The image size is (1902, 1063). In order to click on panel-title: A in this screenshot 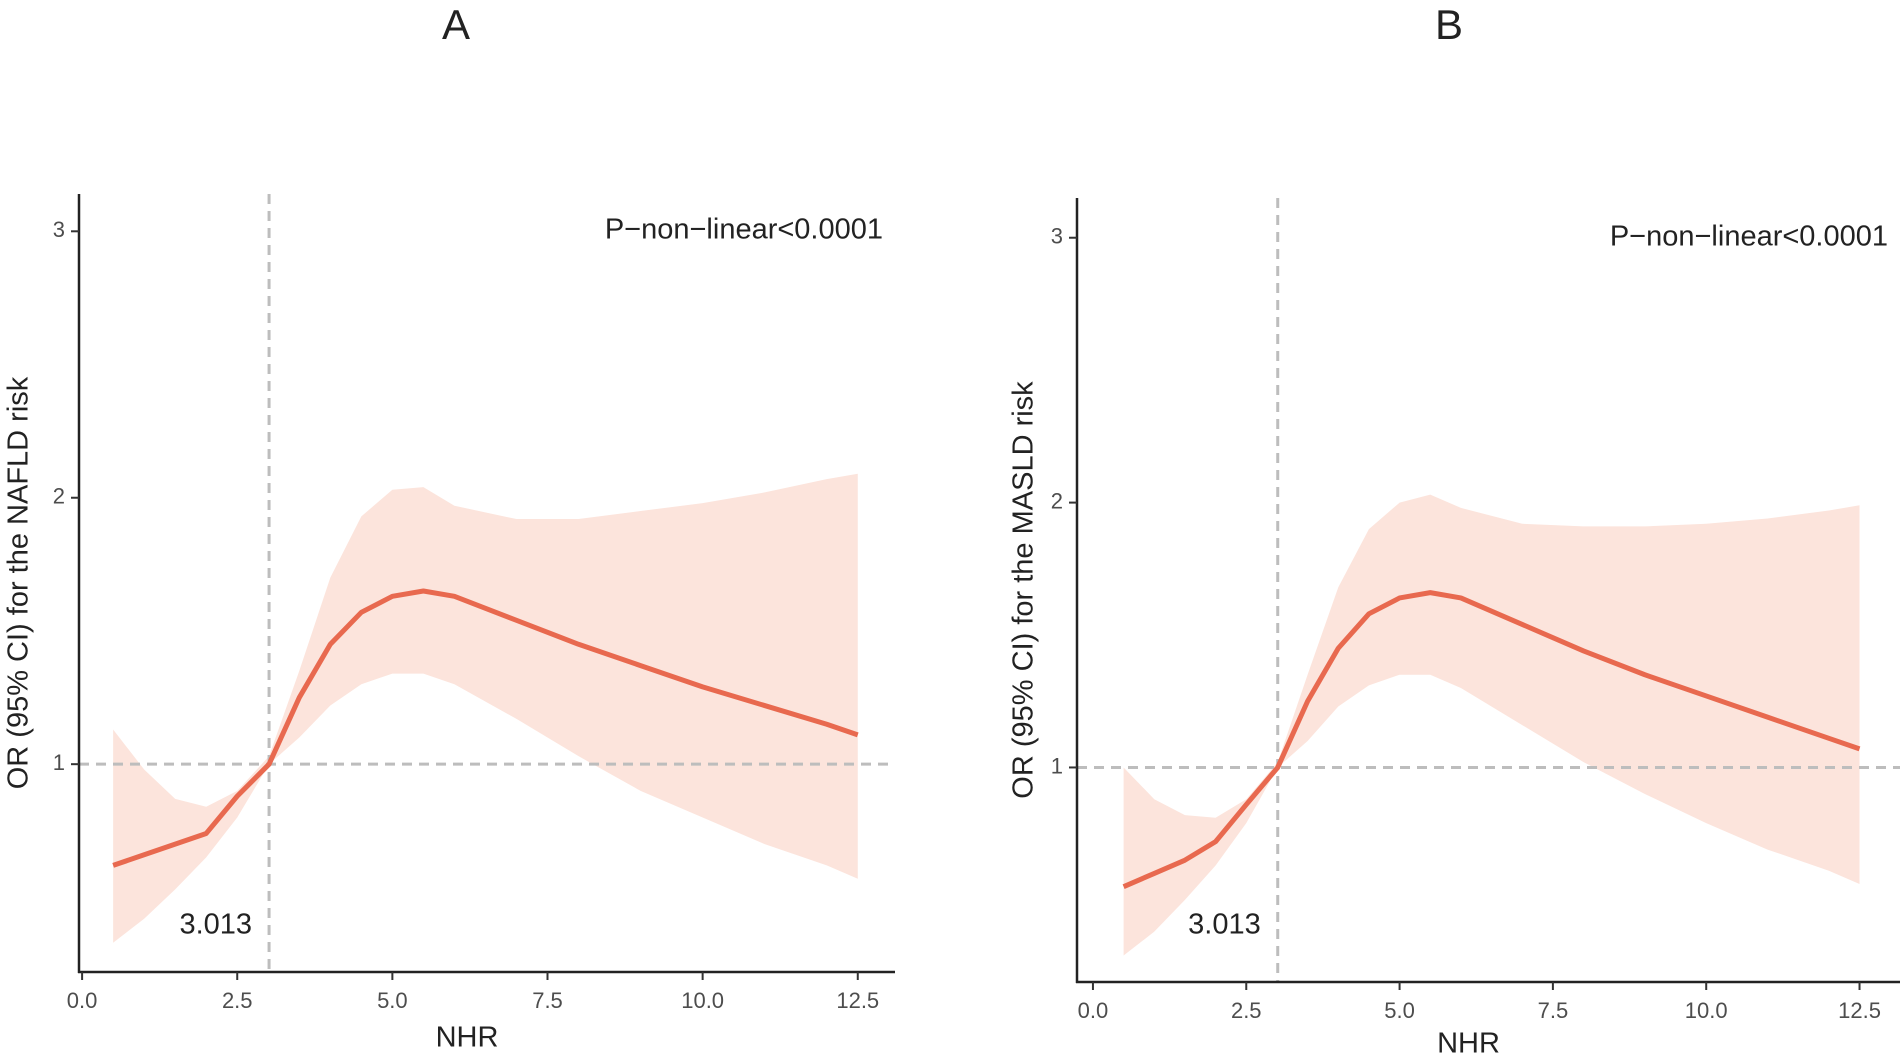, I will do `click(456, 24)`.